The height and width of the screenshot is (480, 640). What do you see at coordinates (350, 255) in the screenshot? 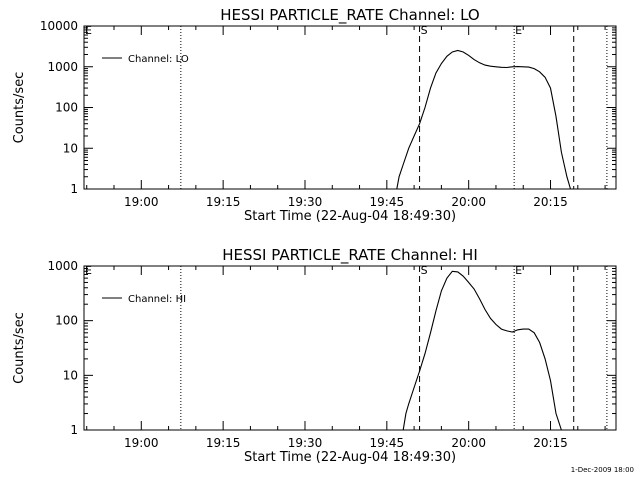
I see `chart-title: HESSI PARTICLE_RATE Channel: HI` at bounding box center [350, 255].